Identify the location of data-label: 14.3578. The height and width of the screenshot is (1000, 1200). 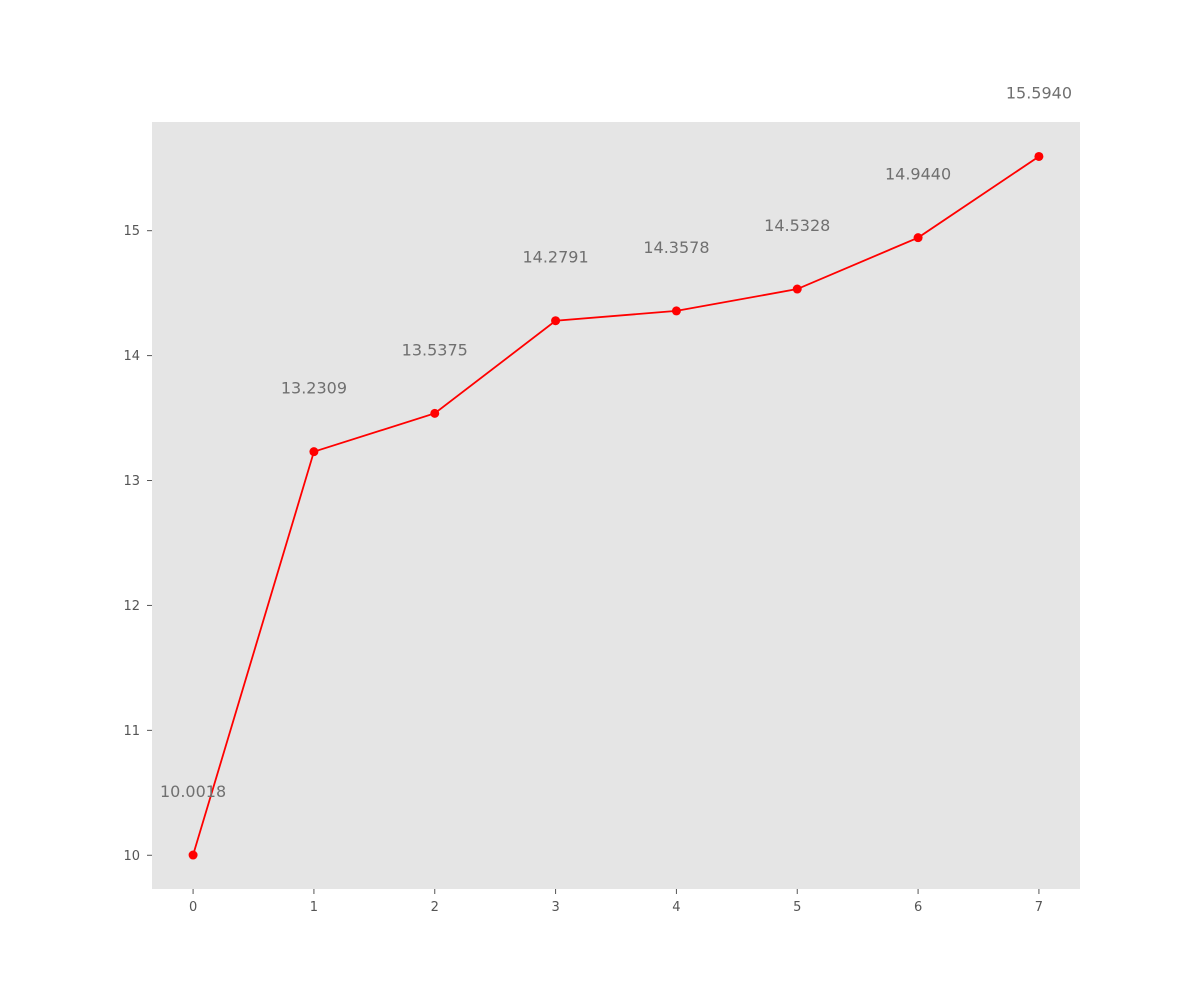
(676, 247).